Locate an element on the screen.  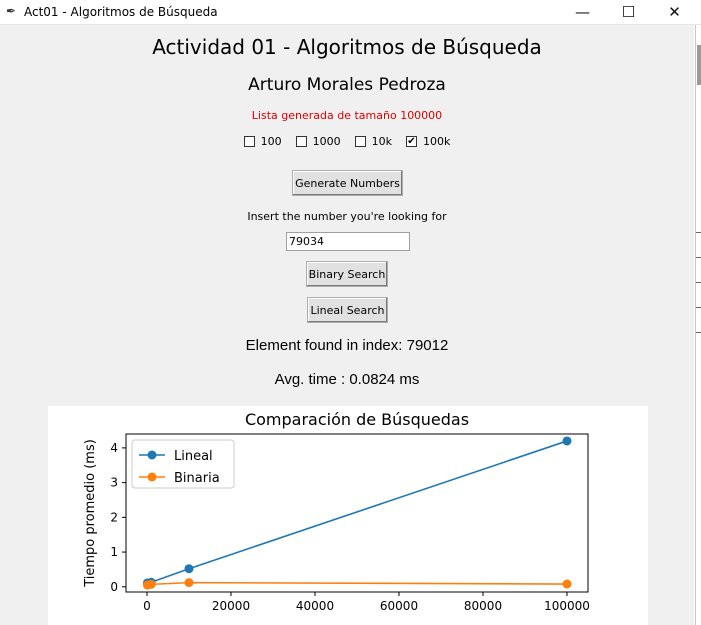
search-prompt-label: Insert the number you're looking for is located at coordinates (347, 216).